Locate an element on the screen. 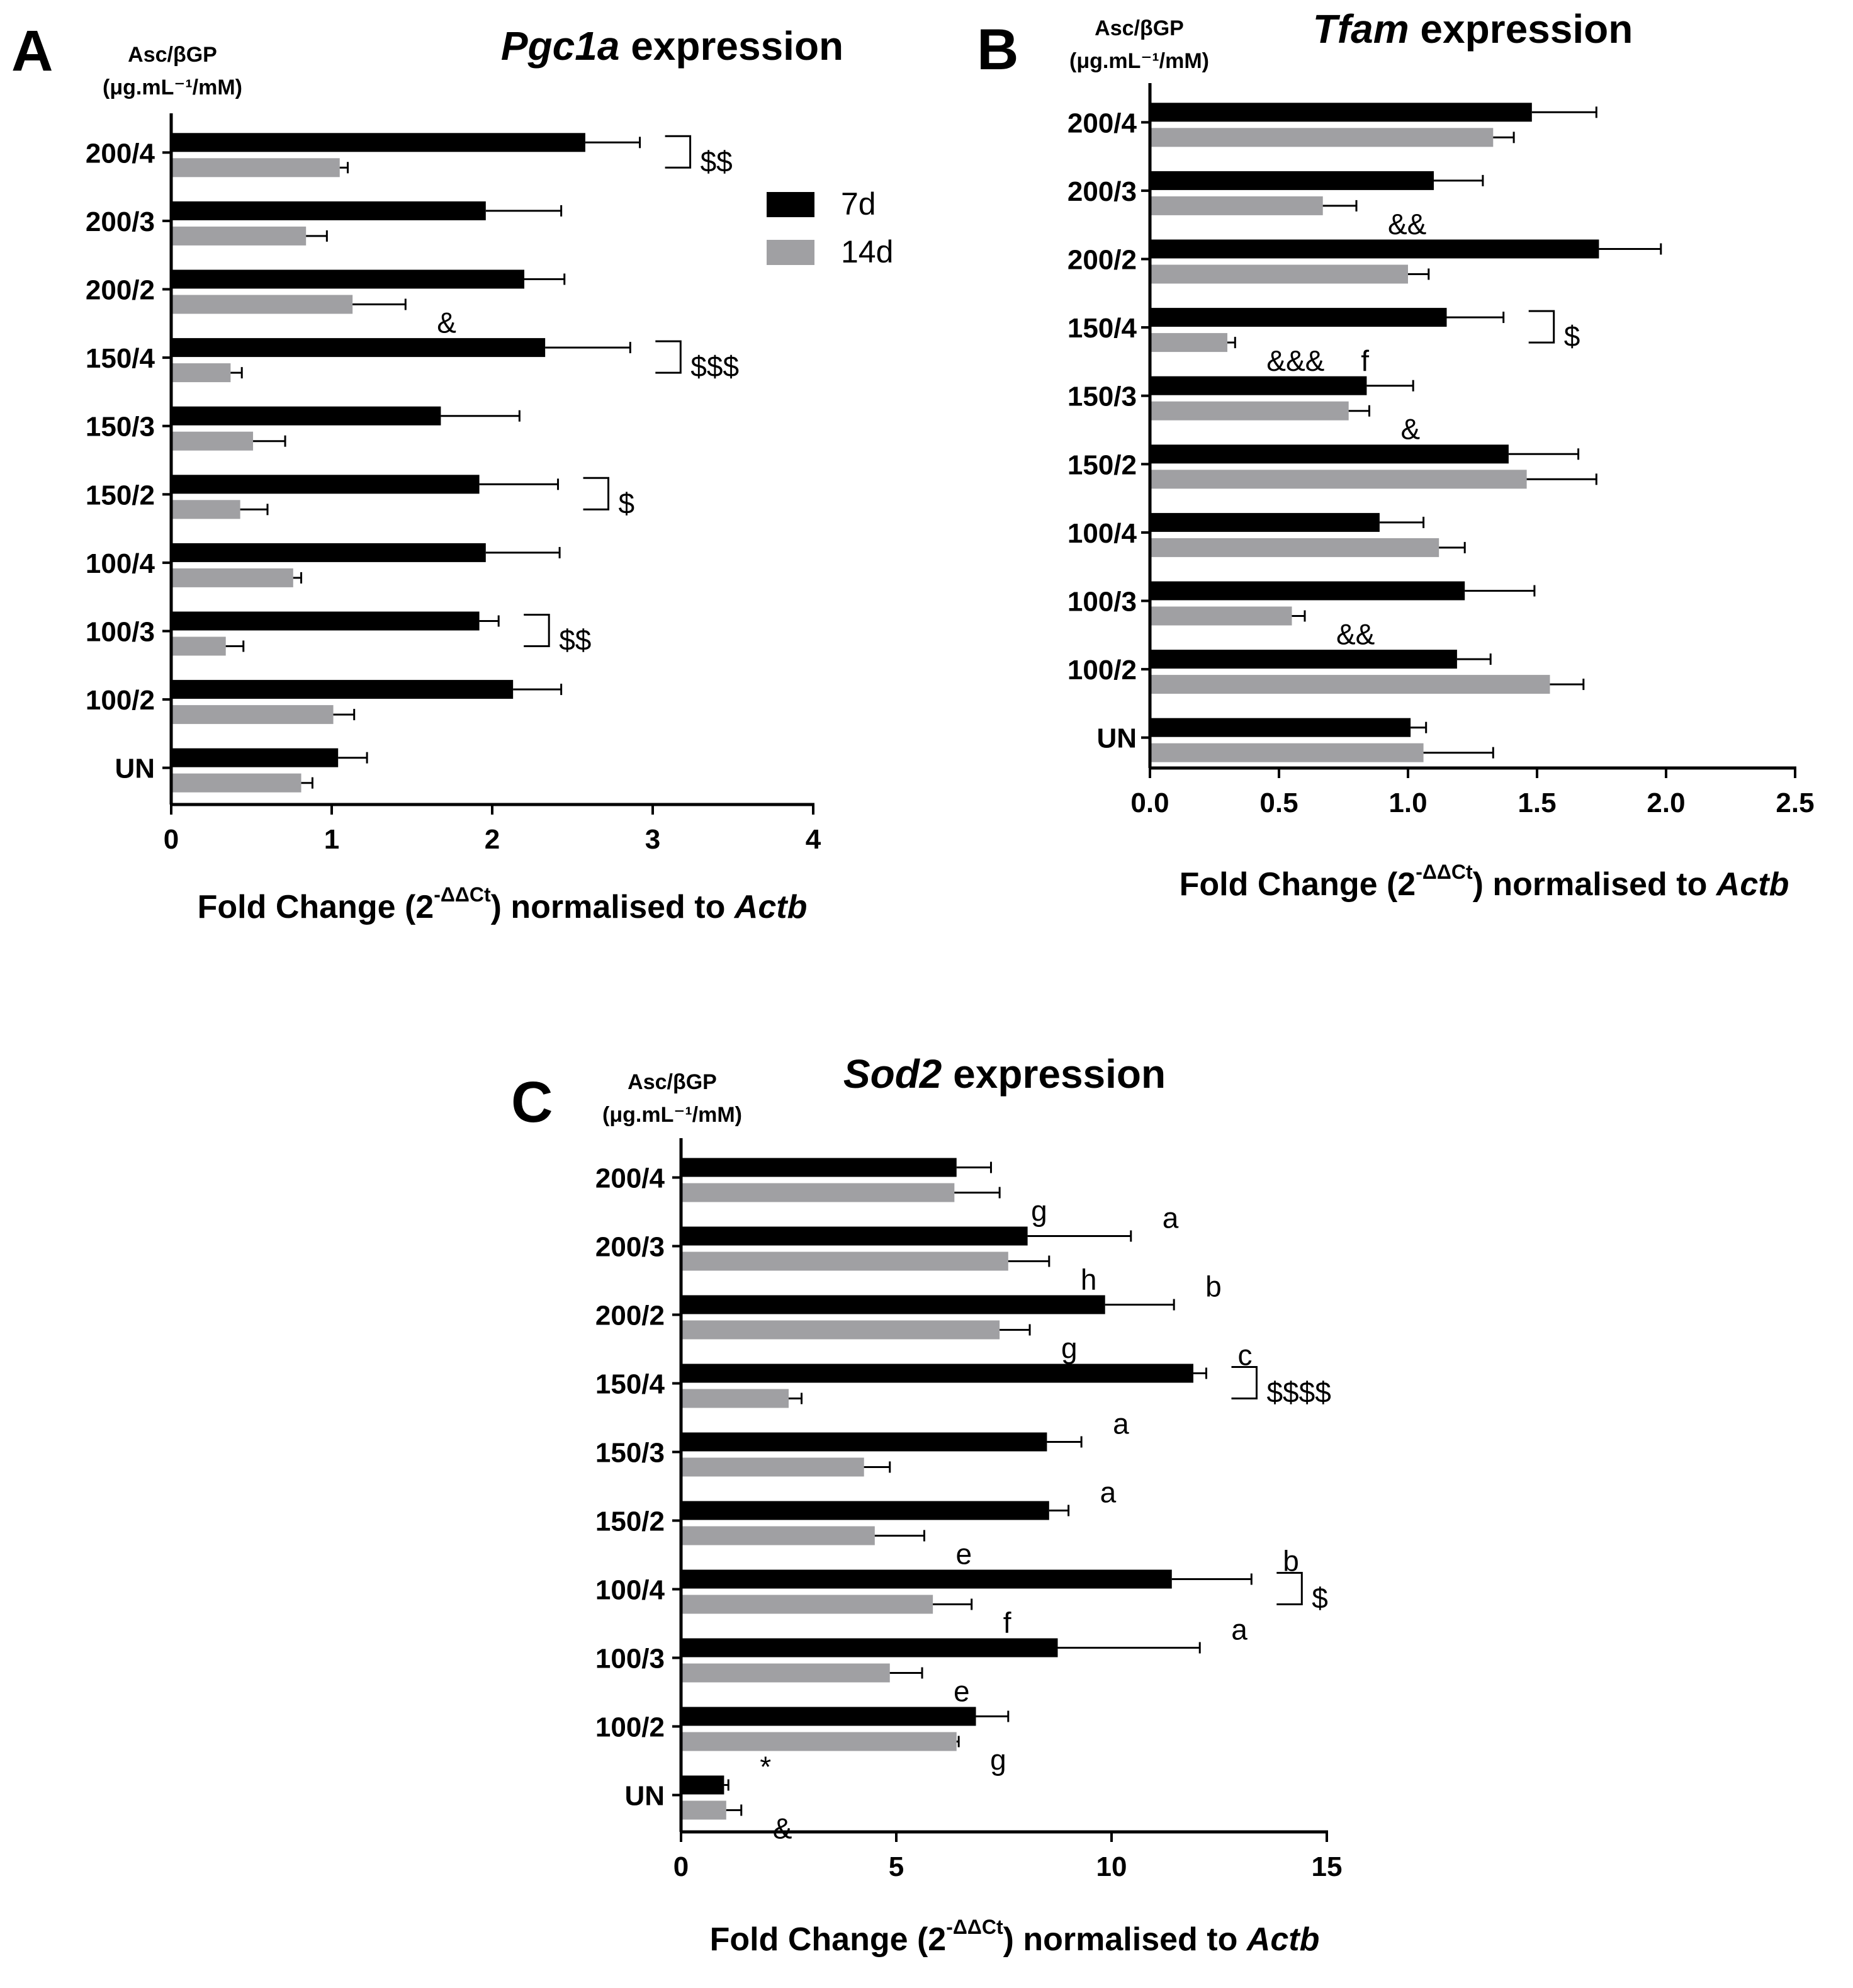  significance-label: * is located at coordinates (765, 1767).